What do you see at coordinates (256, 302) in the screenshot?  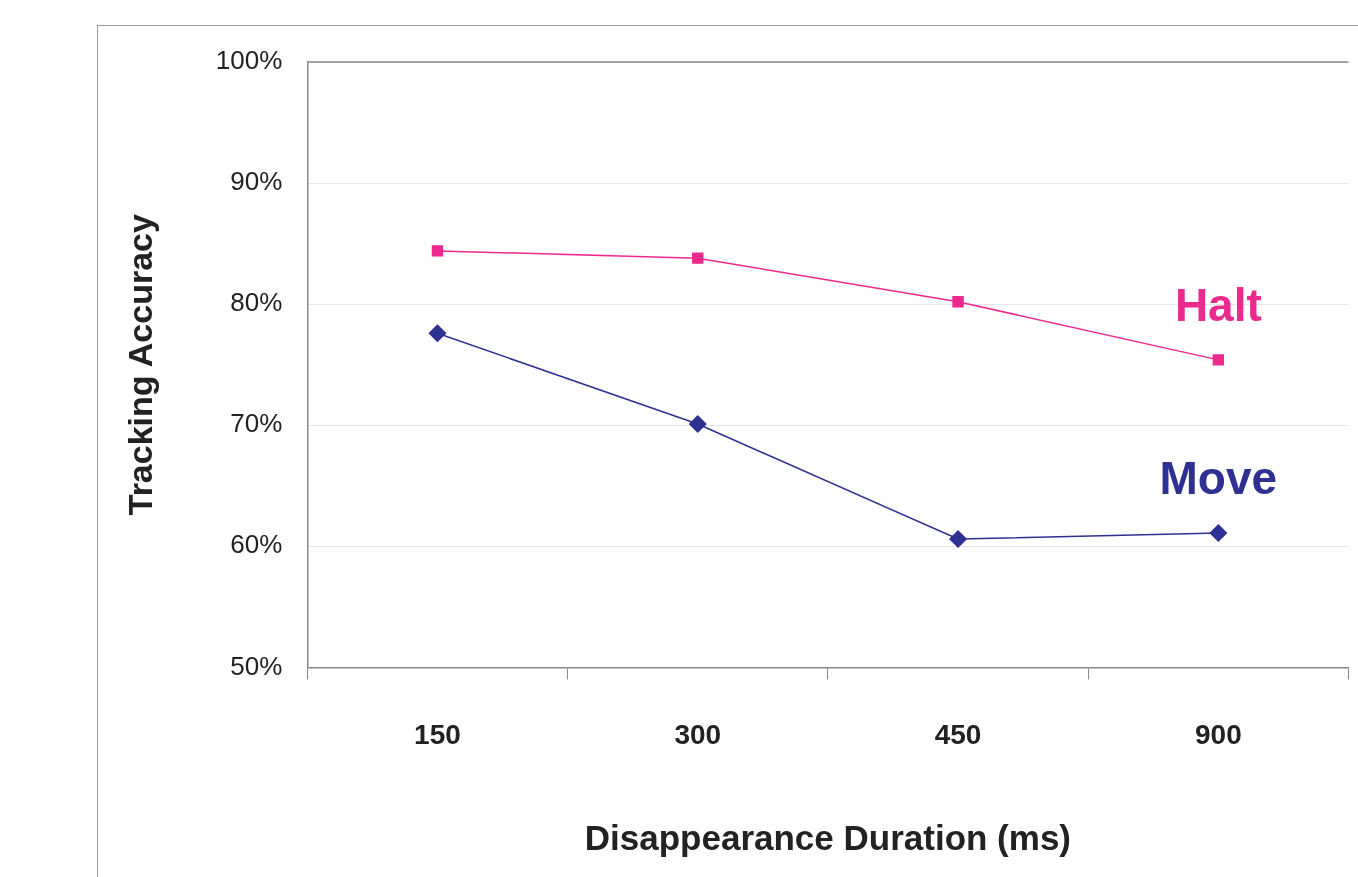 I see `y-tick-label: 80%` at bounding box center [256, 302].